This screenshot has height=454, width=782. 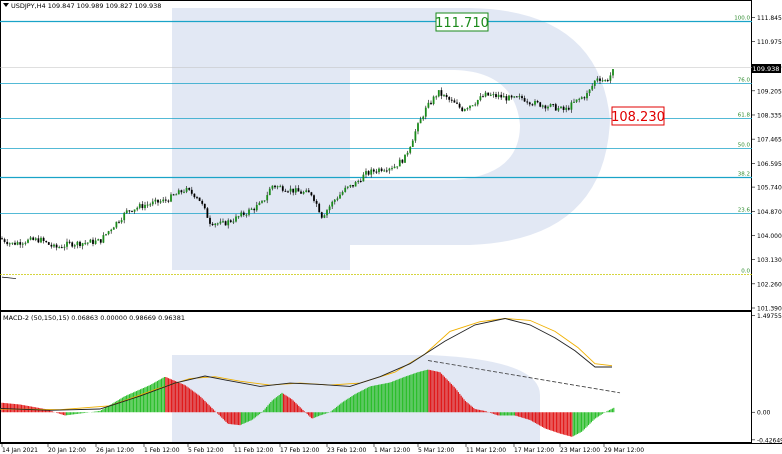 I want to click on fib-label-3: 50.0, so click(x=744, y=146).